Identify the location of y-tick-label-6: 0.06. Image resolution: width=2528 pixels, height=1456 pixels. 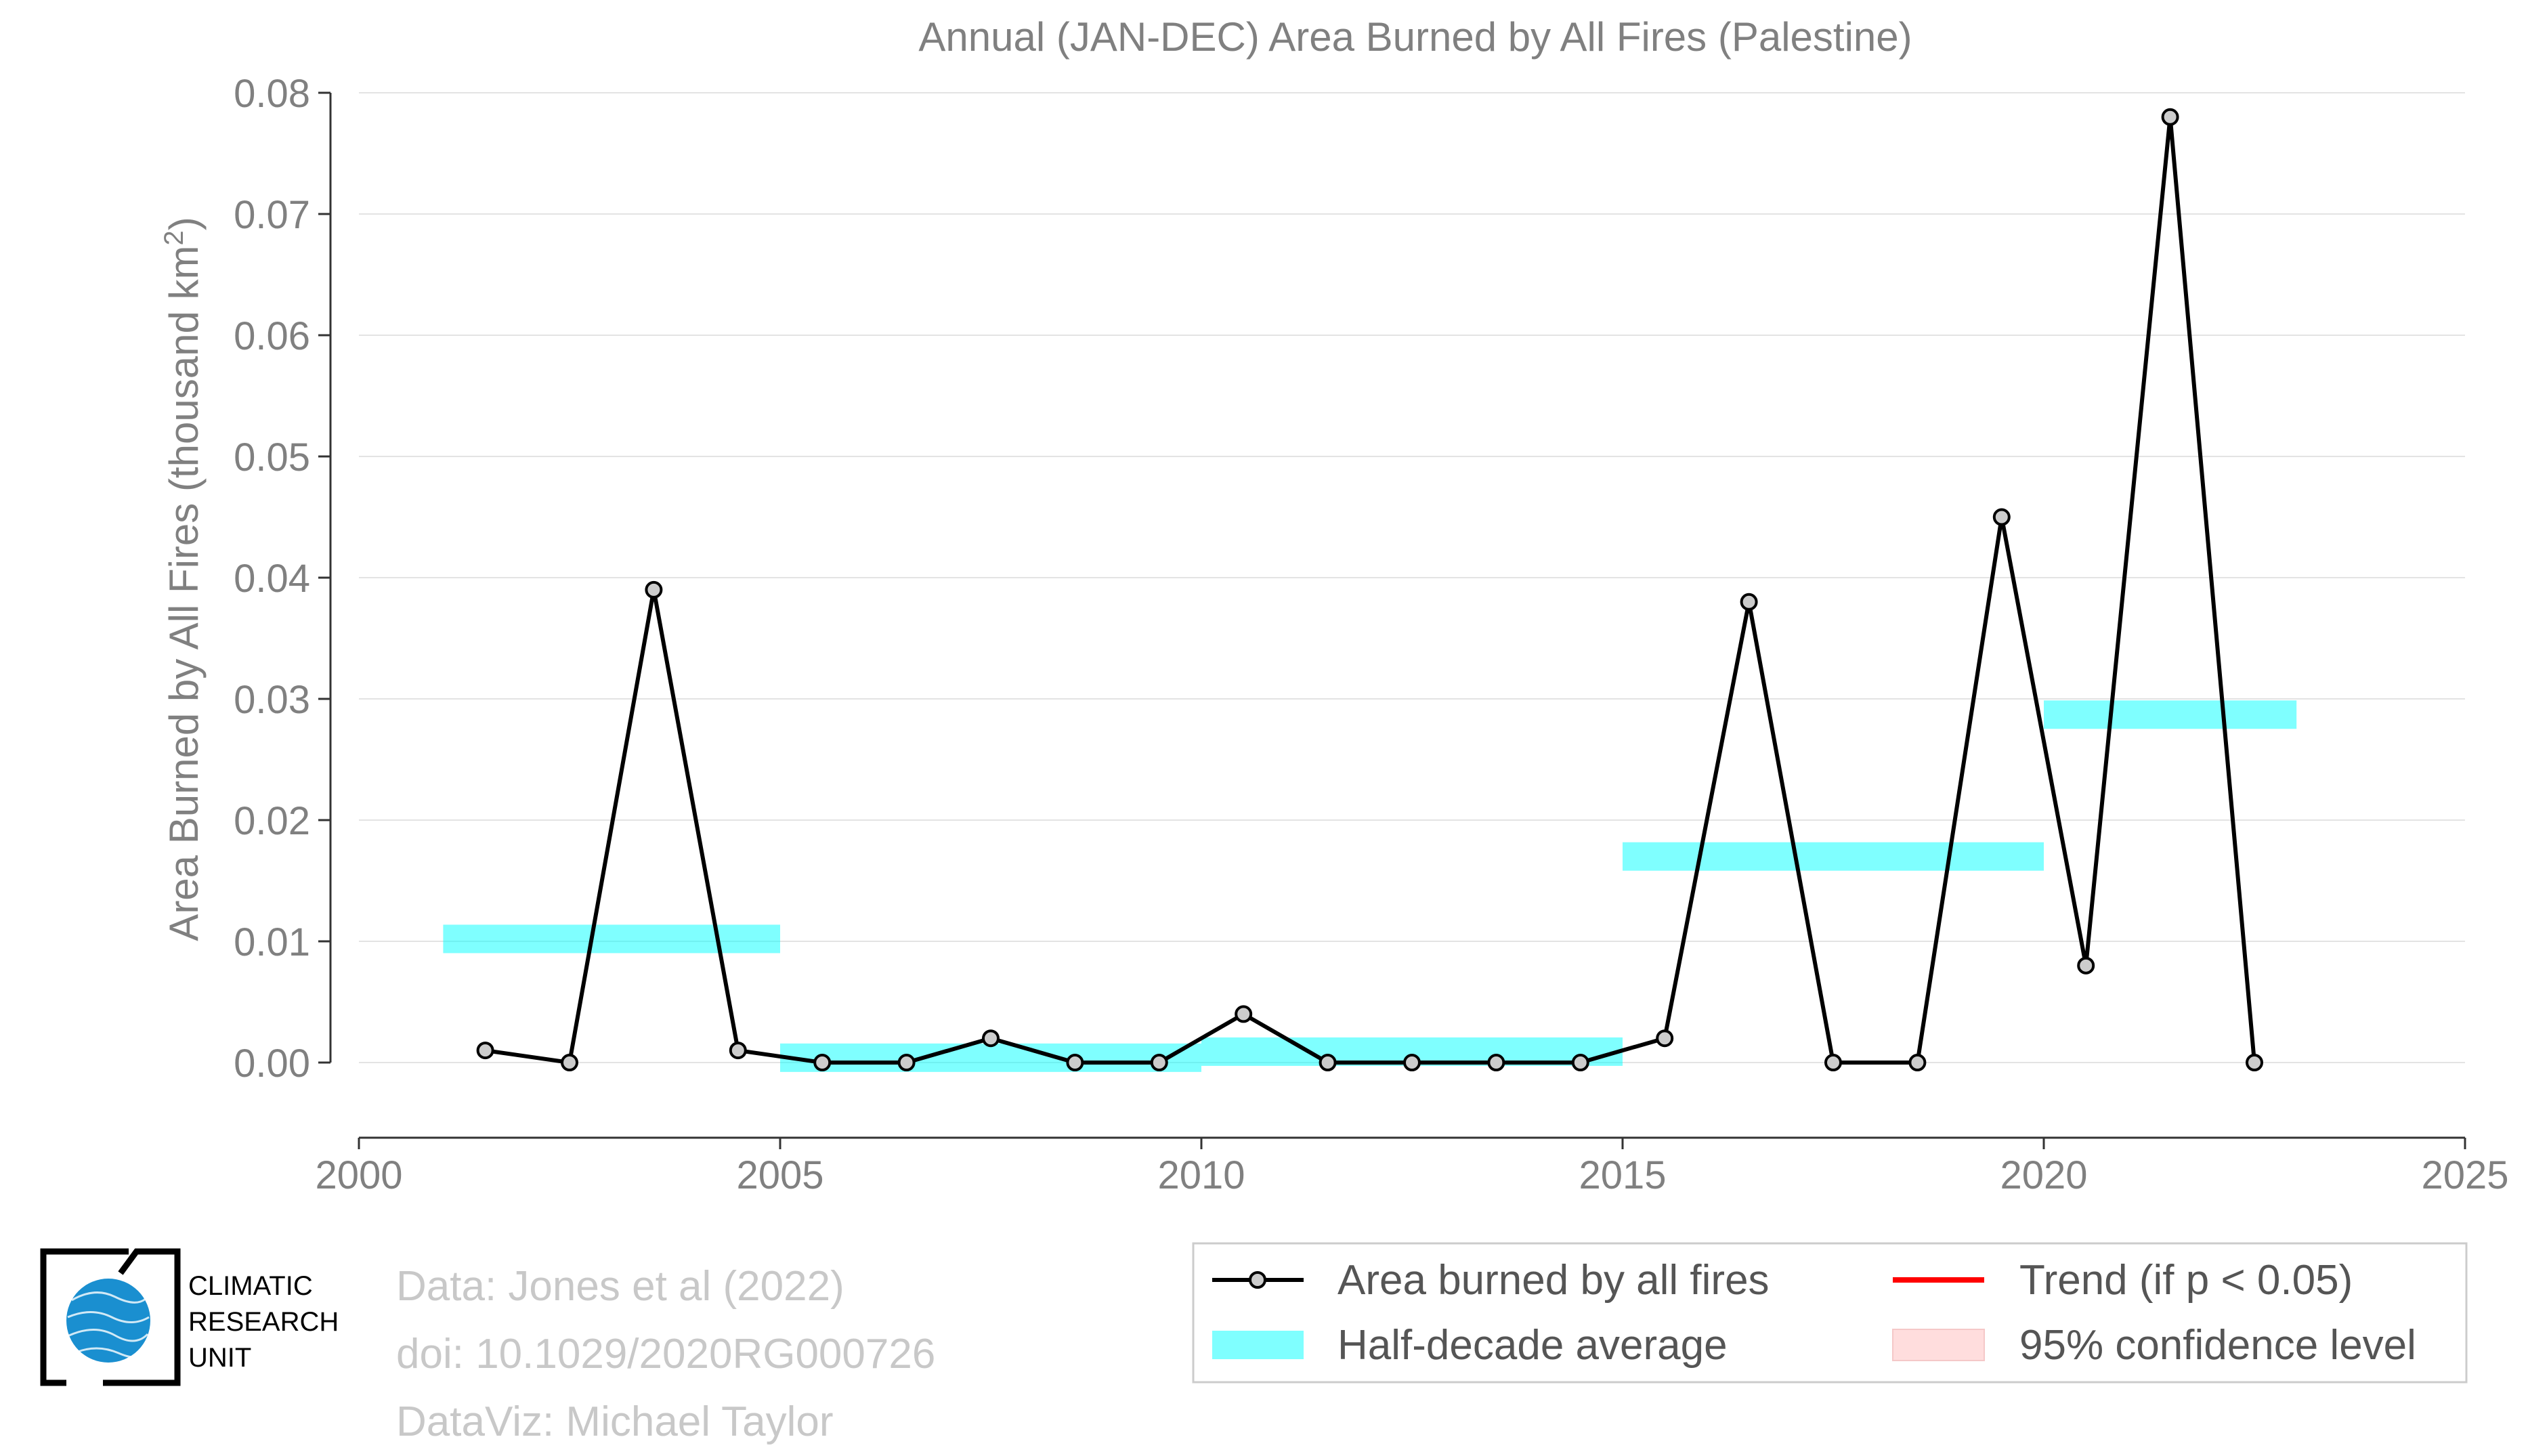
(272, 336).